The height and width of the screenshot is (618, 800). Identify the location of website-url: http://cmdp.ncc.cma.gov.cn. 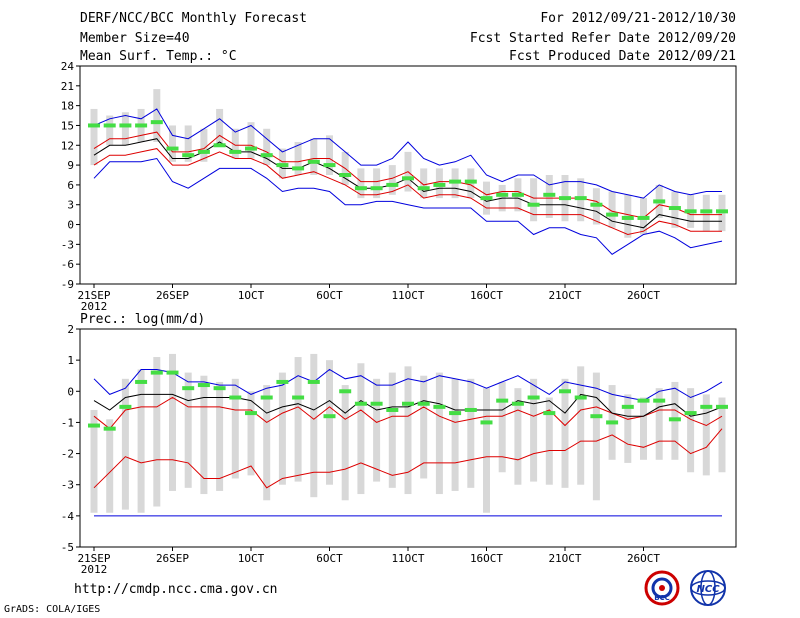
(176, 589).